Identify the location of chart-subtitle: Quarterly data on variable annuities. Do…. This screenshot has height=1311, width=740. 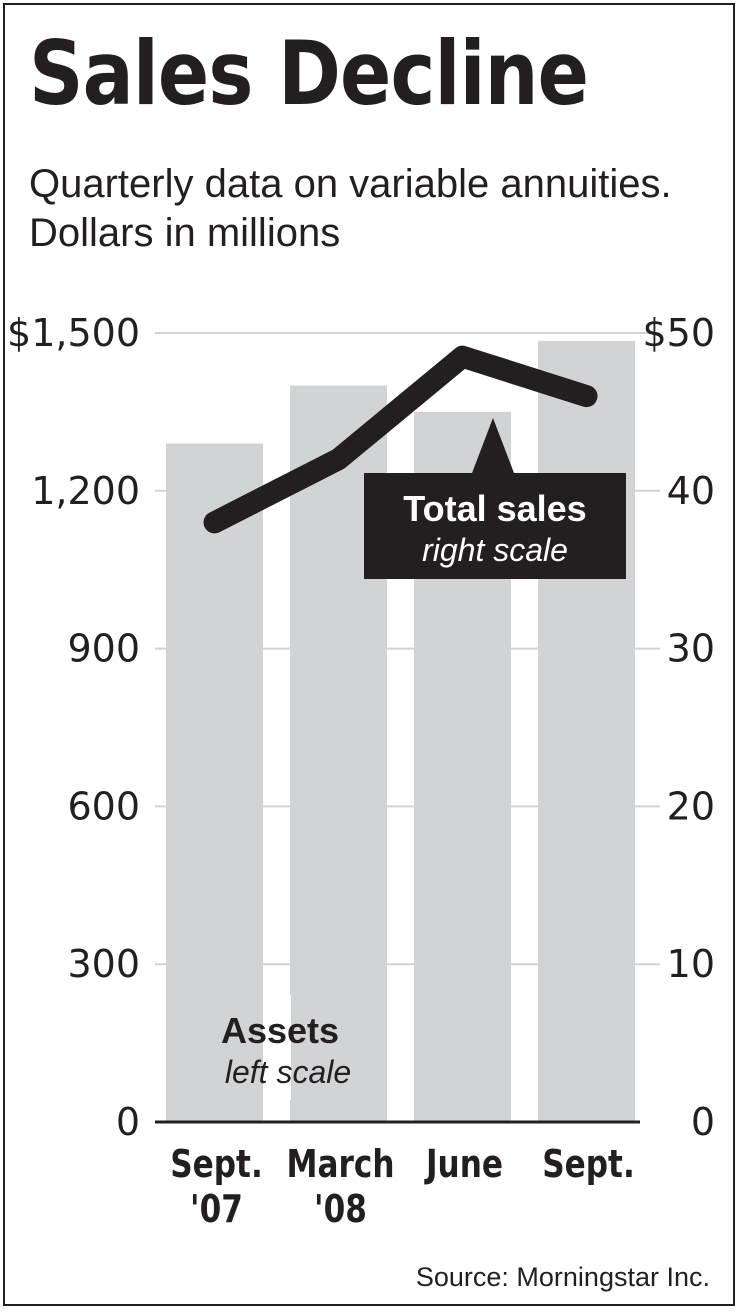
(350, 208).